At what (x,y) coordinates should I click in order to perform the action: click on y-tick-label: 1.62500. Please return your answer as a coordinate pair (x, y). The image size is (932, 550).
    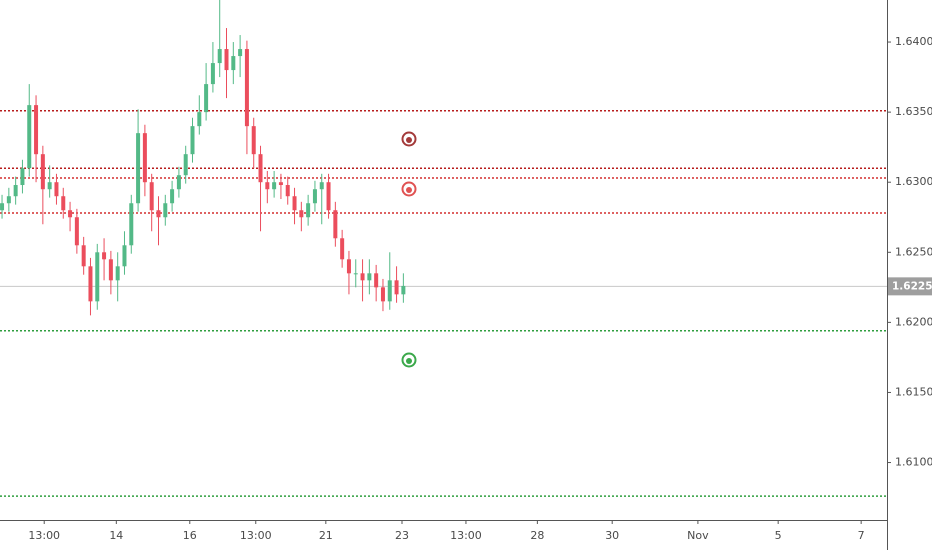
    Looking at the image, I should click on (913, 251).